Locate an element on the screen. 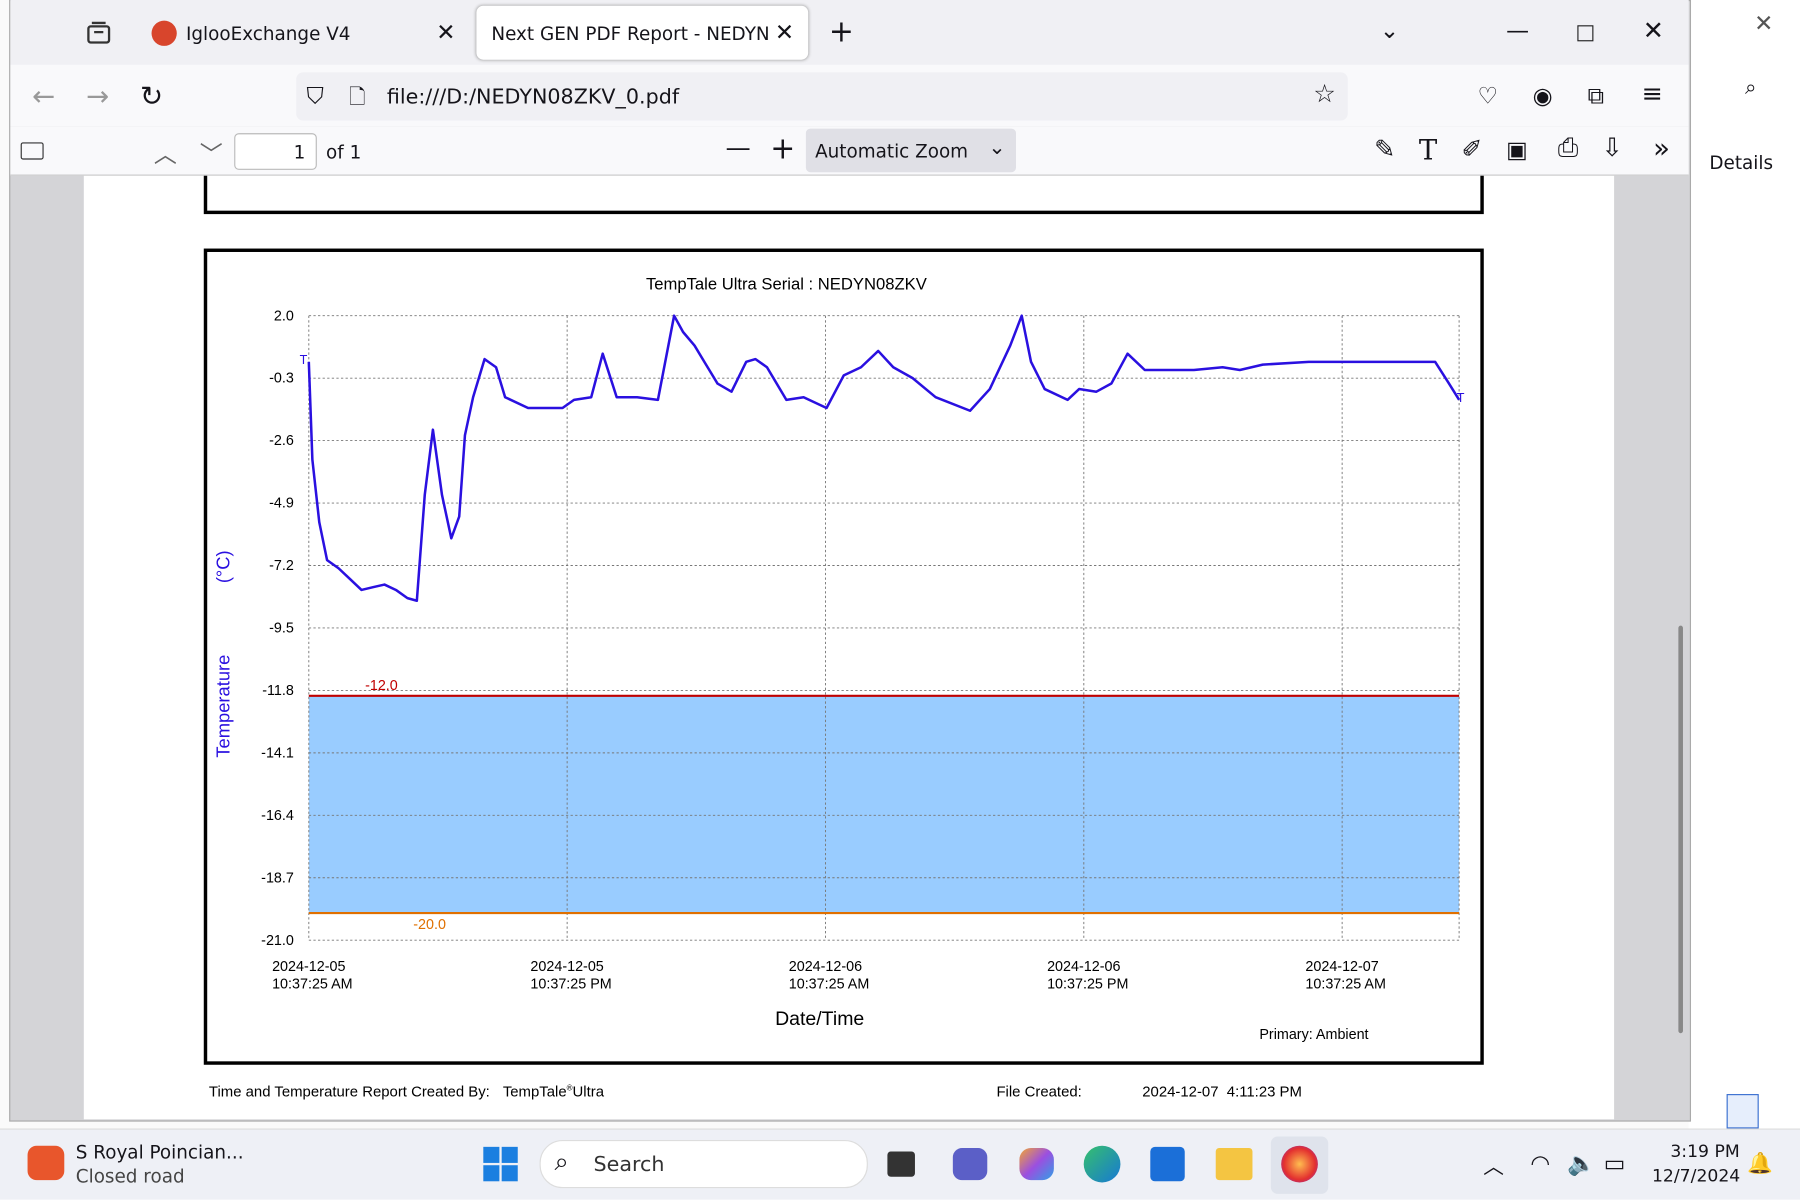 This screenshot has width=1800, height=1200. details-label: Details is located at coordinates (1741, 162).